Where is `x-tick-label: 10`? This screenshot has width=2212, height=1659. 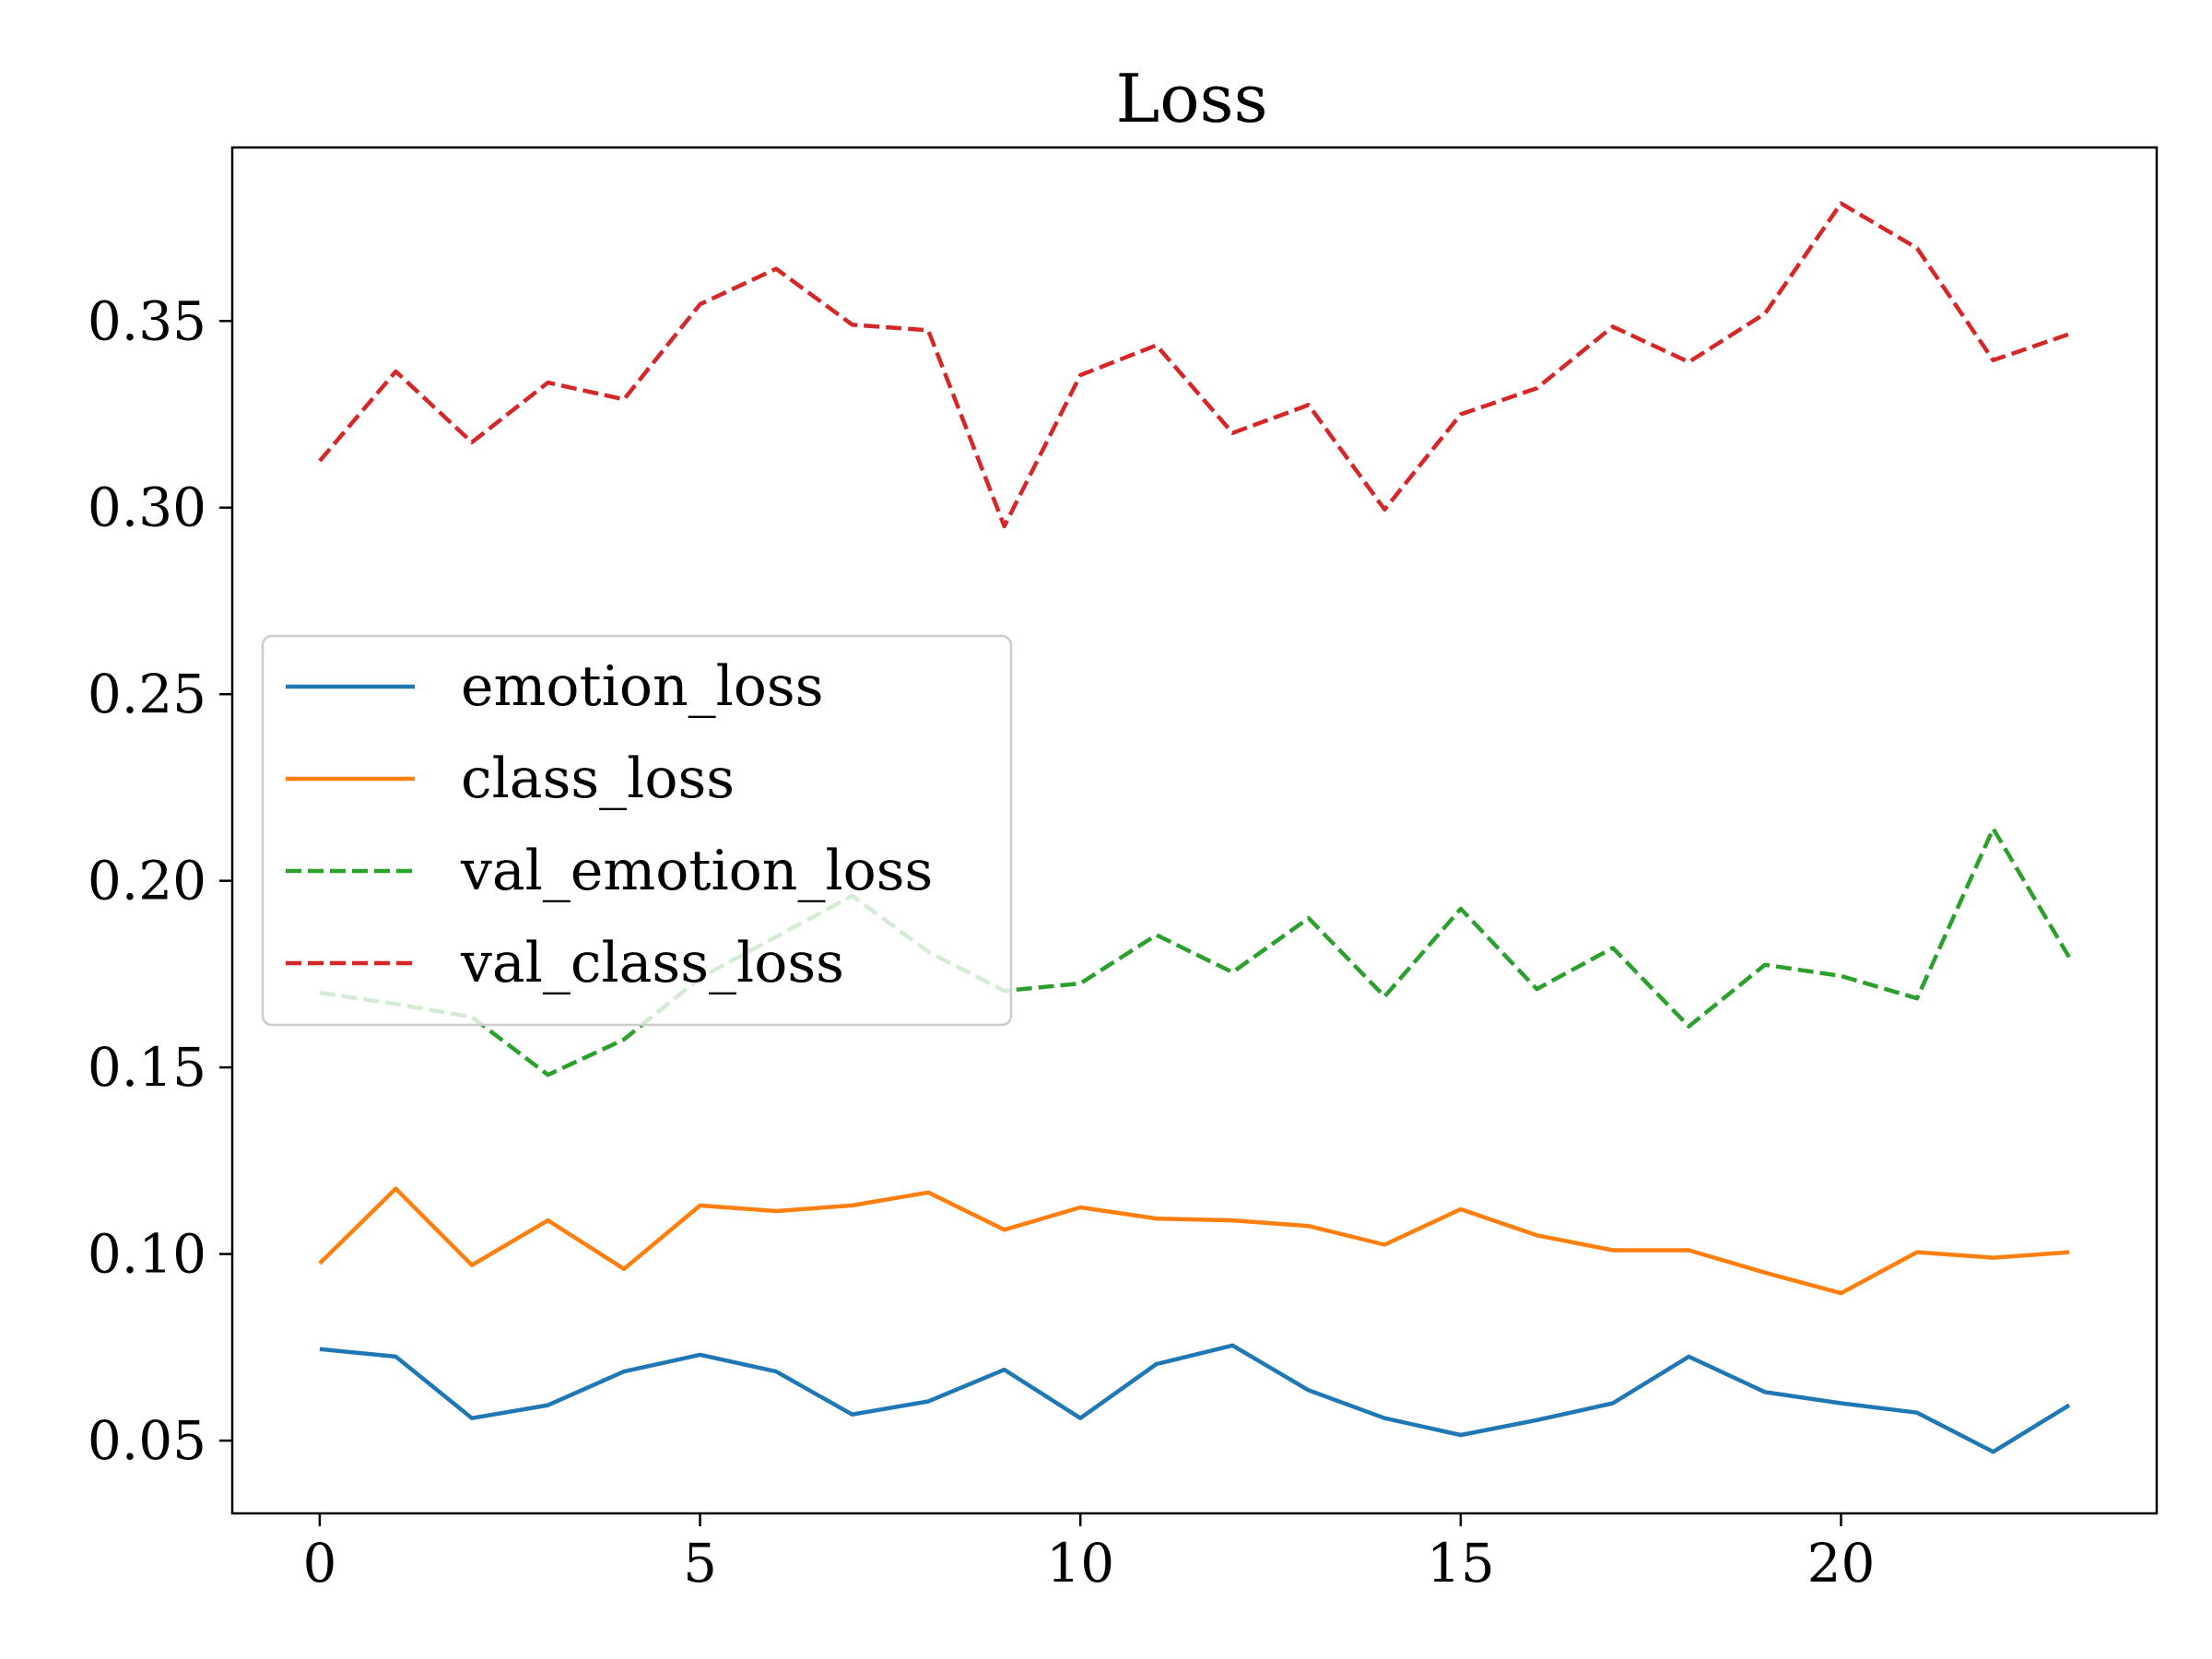
x-tick-label: 10 is located at coordinates (1080, 1563).